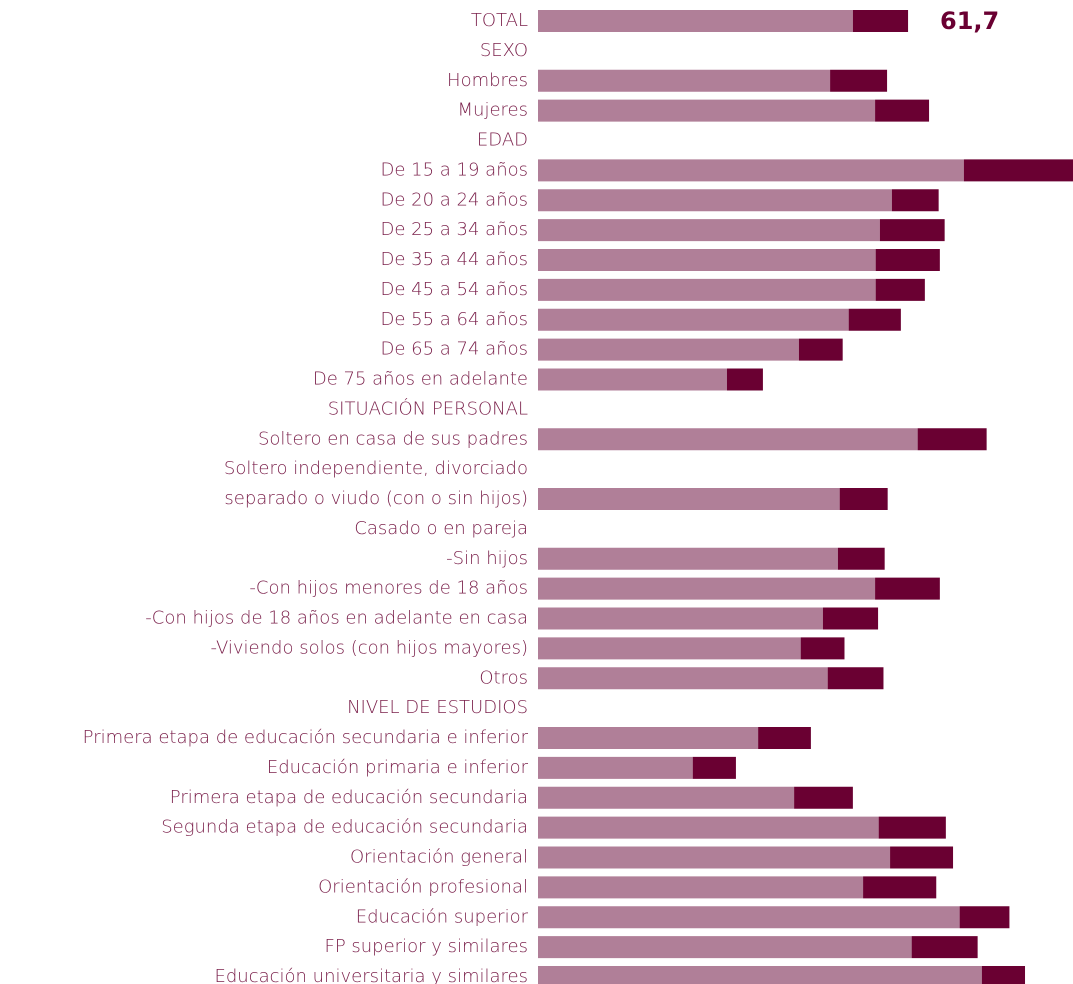  What do you see at coordinates (503, 677) in the screenshot?
I see `category-label: Otros` at bounding box center [503, 677].